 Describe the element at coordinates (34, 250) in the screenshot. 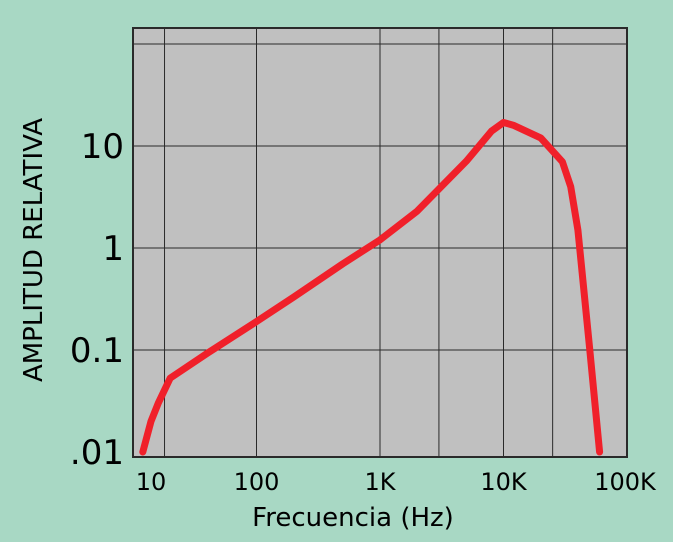

I see `y-axis-label: AMPLITUD RELATIVA` at that location.